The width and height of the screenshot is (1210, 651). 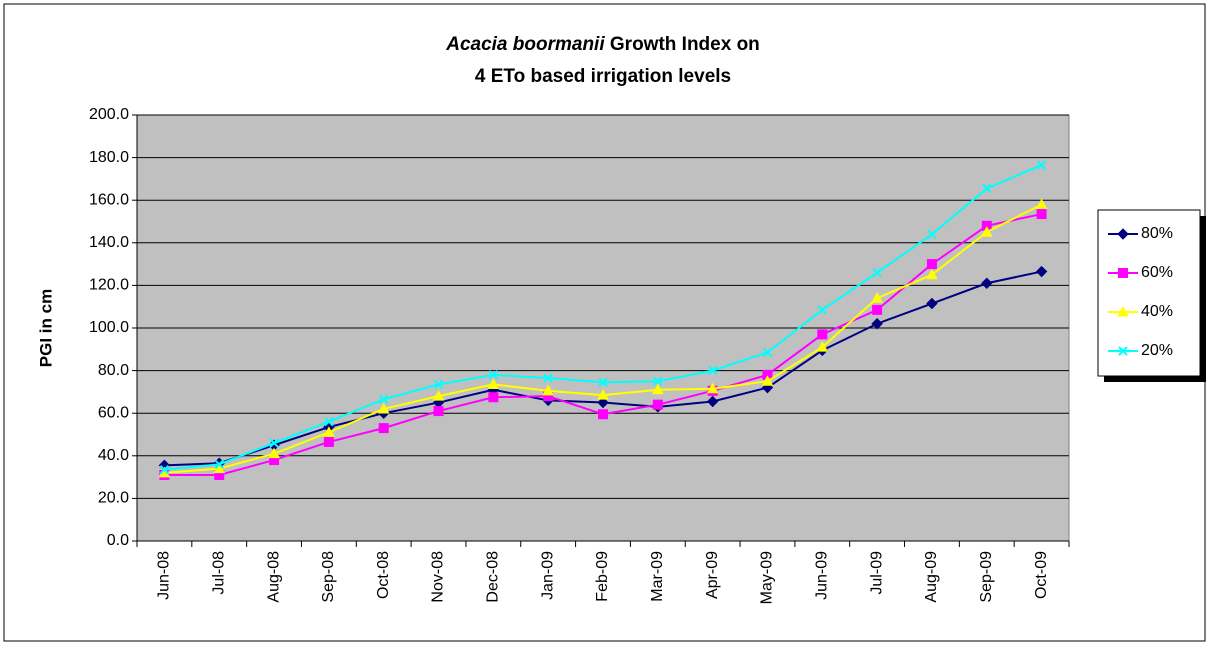 What do you see at coordinates (118, 540) in the screenshot?
I see `y-tick-label: 0.0` at bounding box center [118, 540].